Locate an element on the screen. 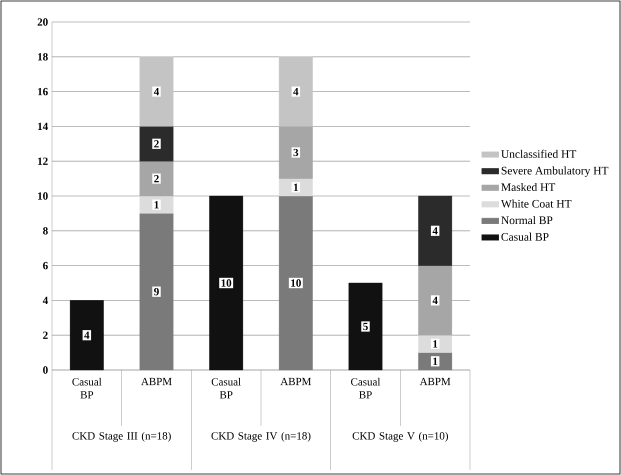 The image size is (621, 475). data-label: 9 is located at coordinates (156, 292).